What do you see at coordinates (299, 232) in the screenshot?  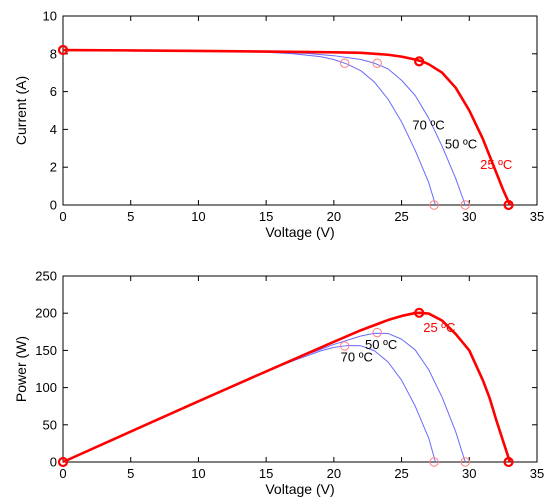 I see `iv-x-axis-label: Voltage (V)` at bounding box center [299, 232].